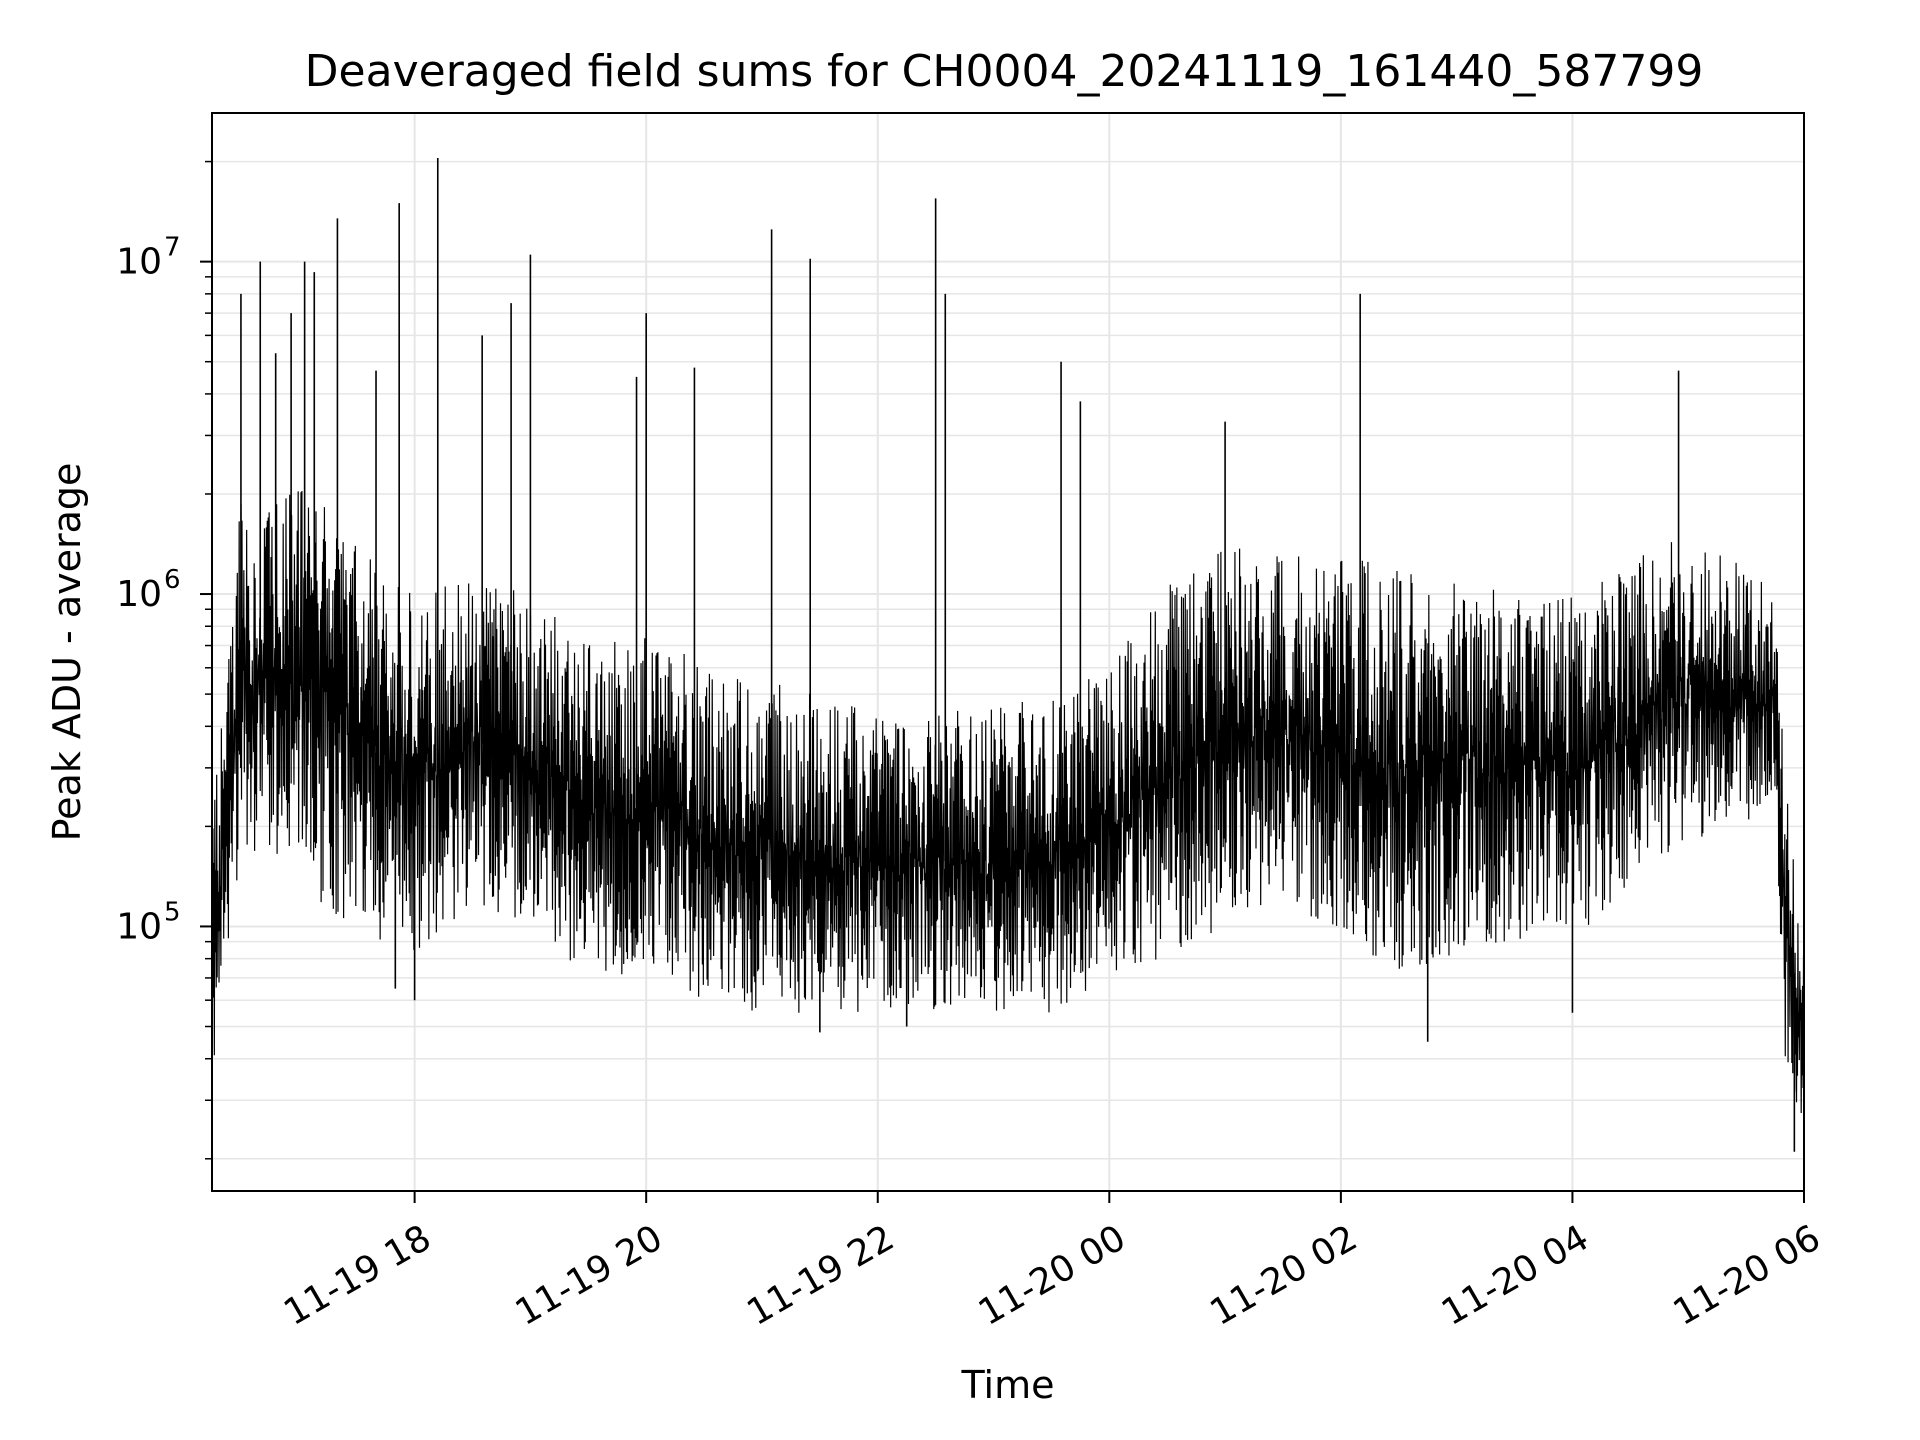 The width and height of the screenshot is (1920, 1440). Describe the element at coordinates (67, 652) in the screenshot. I see `y-axis-label: Peak ADU - average` at that location.